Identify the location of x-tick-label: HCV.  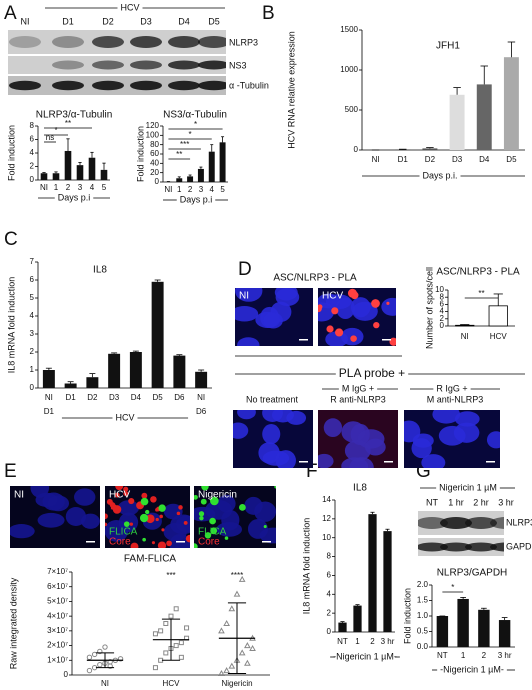
(172, 683).